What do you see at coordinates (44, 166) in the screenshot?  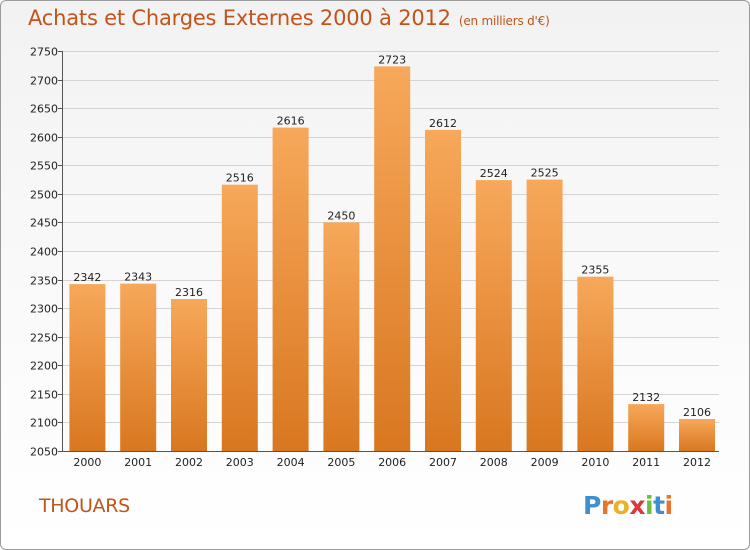 I see `y-tick-label: 2550` at bounding box center [44, 166].